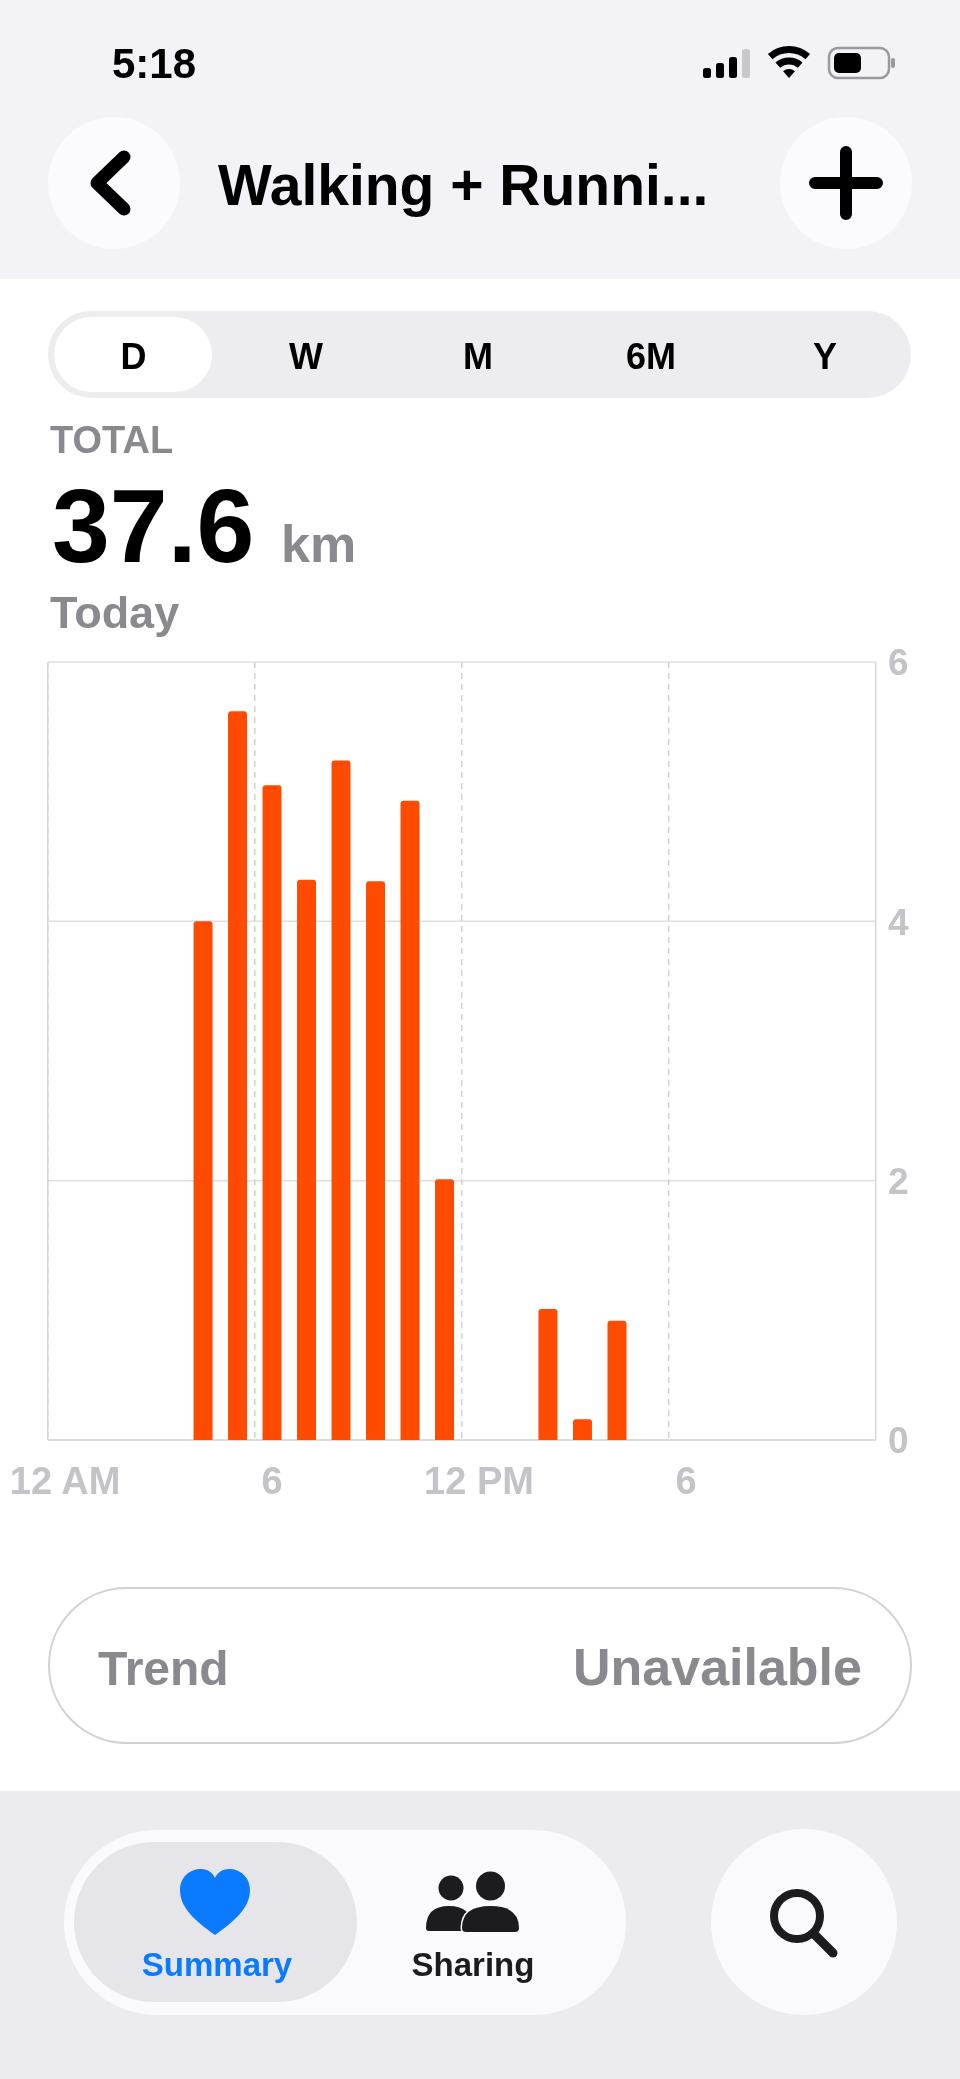 The width and height of the screenshot is (960, 2079). I want to click on text: D, so click(133, 356).